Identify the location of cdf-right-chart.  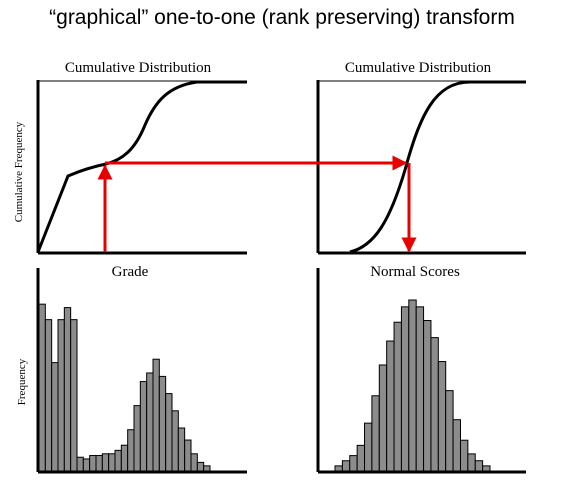
(421, 167).